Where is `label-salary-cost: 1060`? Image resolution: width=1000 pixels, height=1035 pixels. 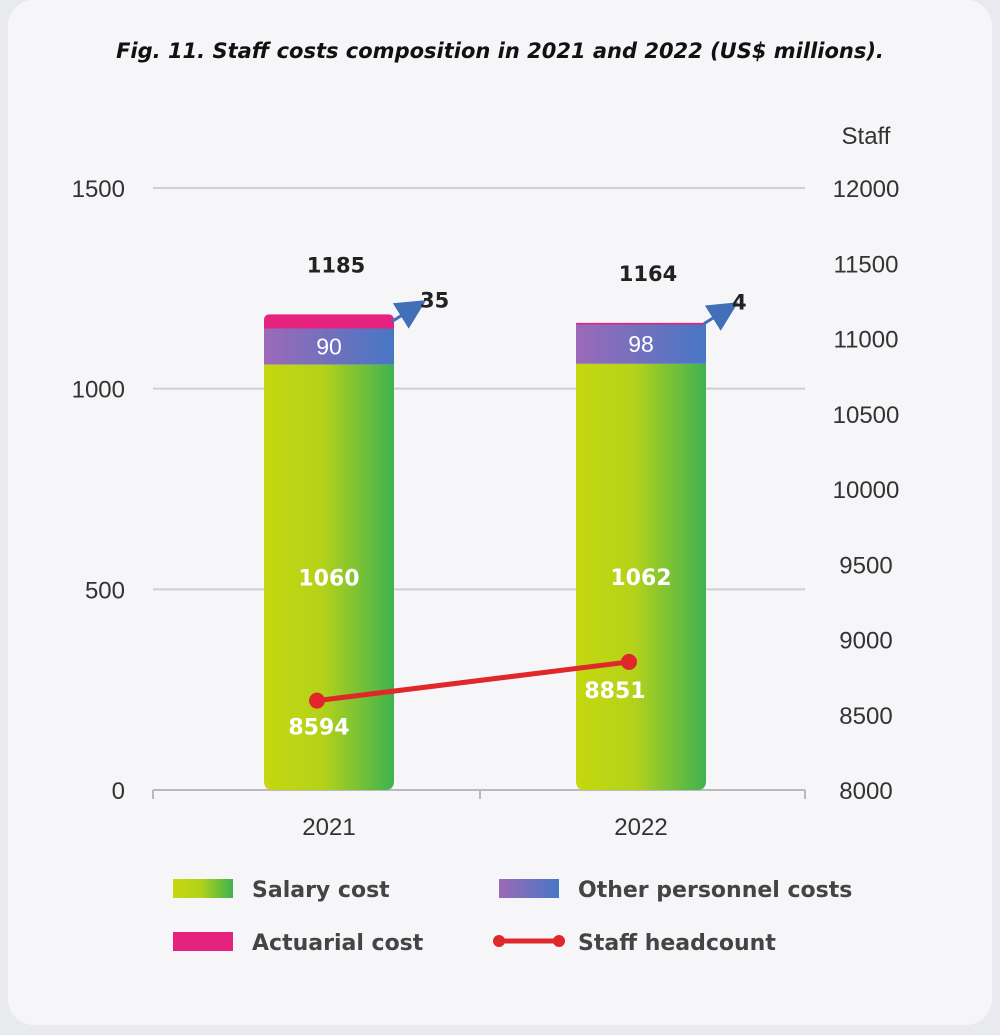 label-salary-cost: 1060 is located at coordinates (328, 578).